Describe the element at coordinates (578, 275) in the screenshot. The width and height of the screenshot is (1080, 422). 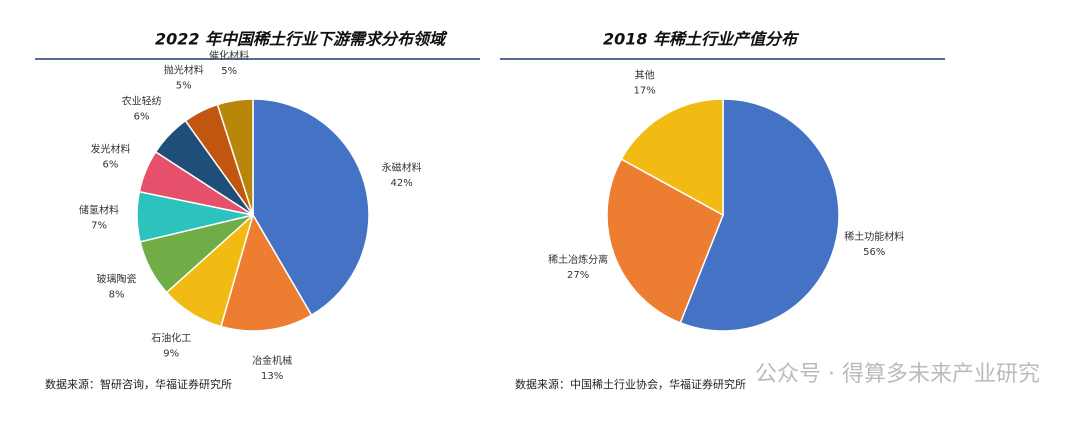
I see `slice-value-label: 27%` at that location.